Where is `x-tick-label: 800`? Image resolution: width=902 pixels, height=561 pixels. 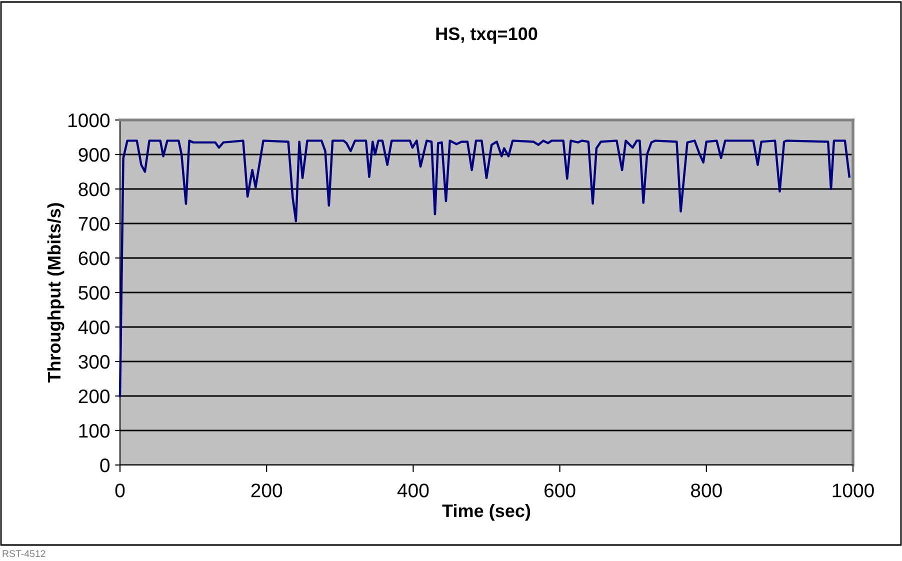 x-tick-label: 800 is located at coordinates (706, 491).